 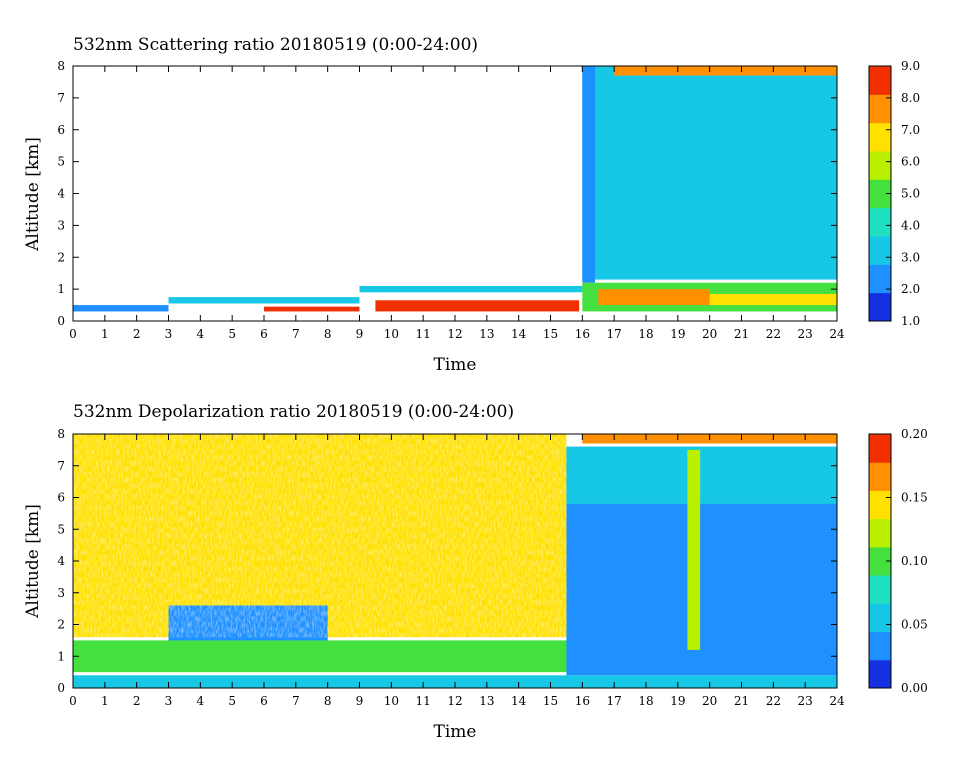 I want to click on colorbar-tick-label: 7.0, so click(x=910, y=130).